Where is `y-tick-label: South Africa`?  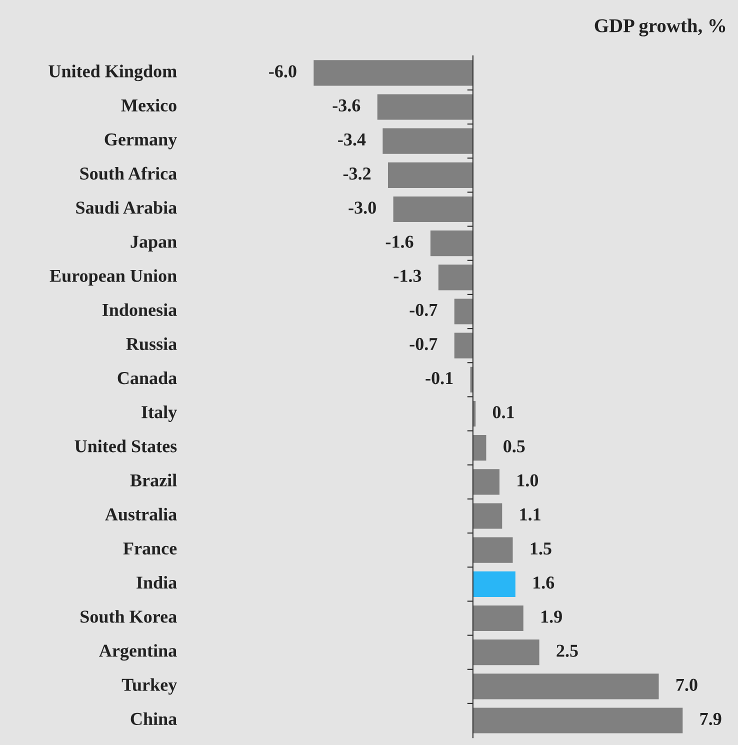 y-tick-label: South Africa is located at coordinates (128, 173).